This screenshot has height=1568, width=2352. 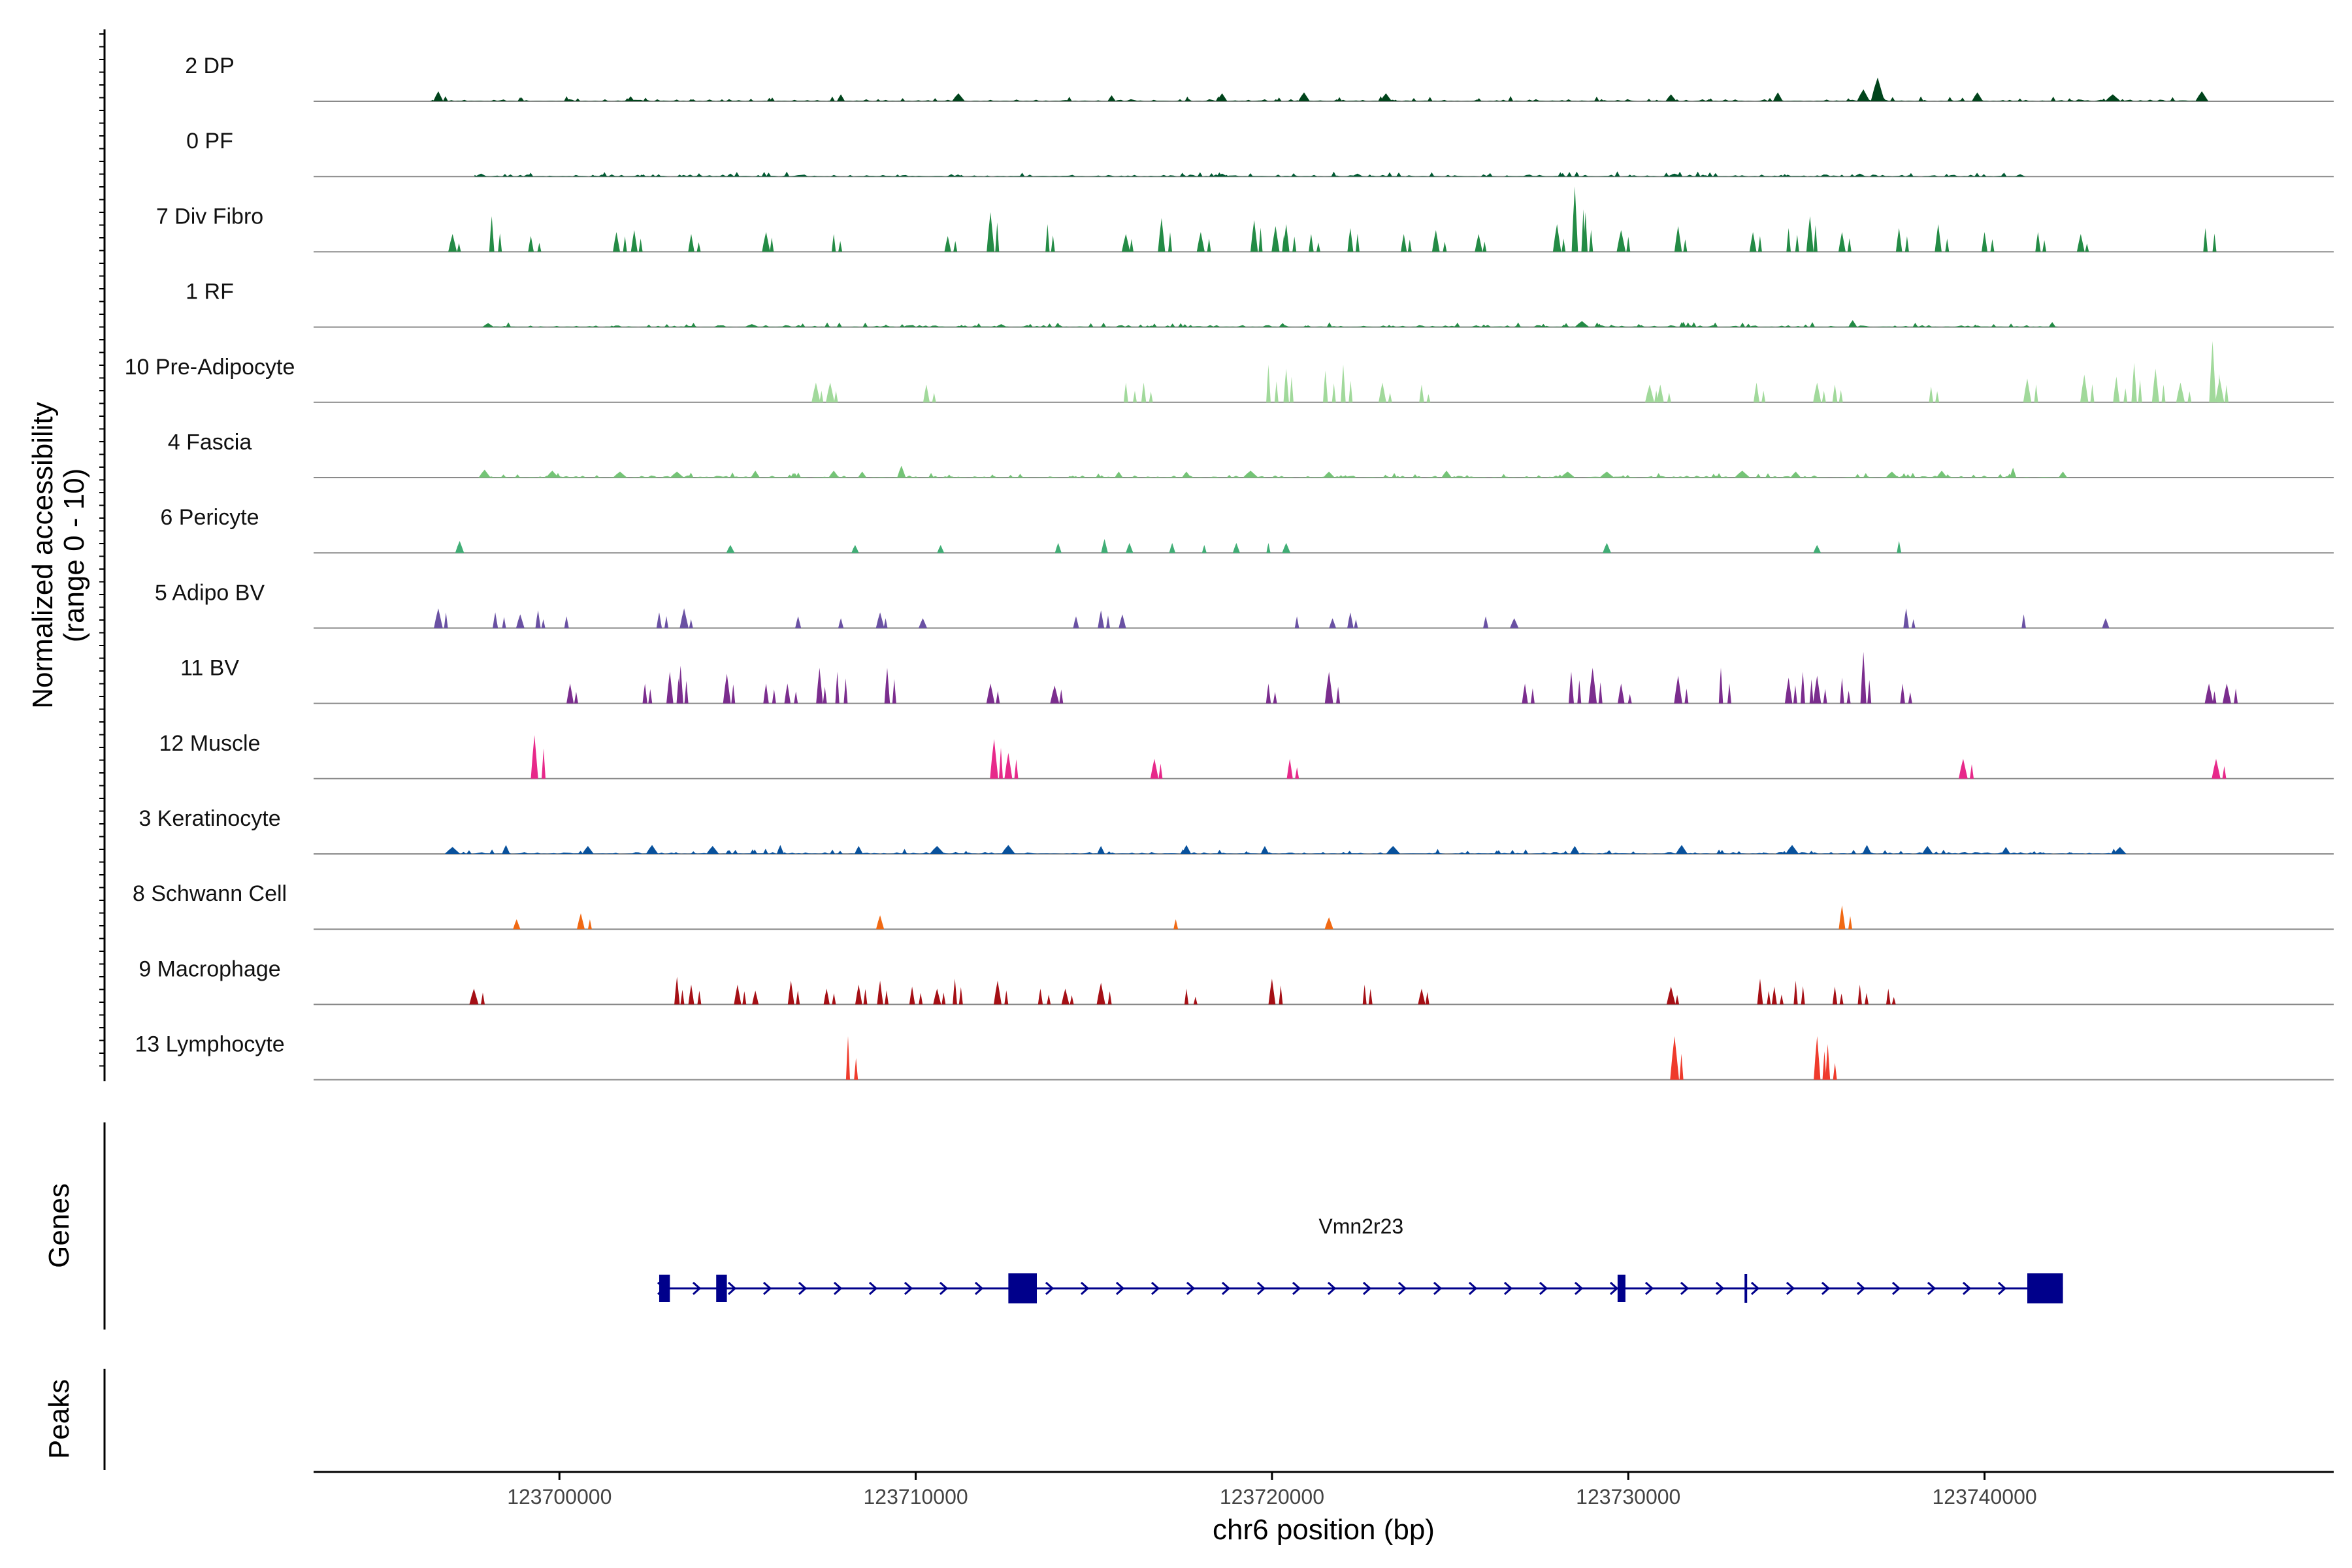 What do you see at coordinates (43, 555) in the screenshot?
I see `y-axis-title: Normalized accessibility` at bounding box center [43, 555].